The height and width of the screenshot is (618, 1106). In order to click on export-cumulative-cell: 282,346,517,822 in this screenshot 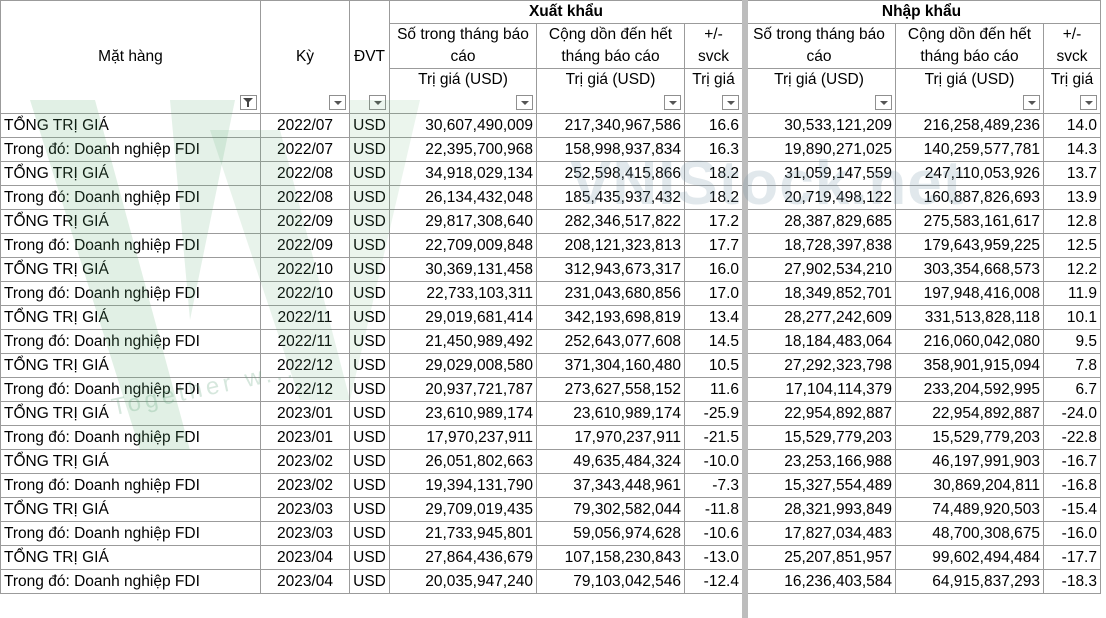, I will do `click(610, 221)`.